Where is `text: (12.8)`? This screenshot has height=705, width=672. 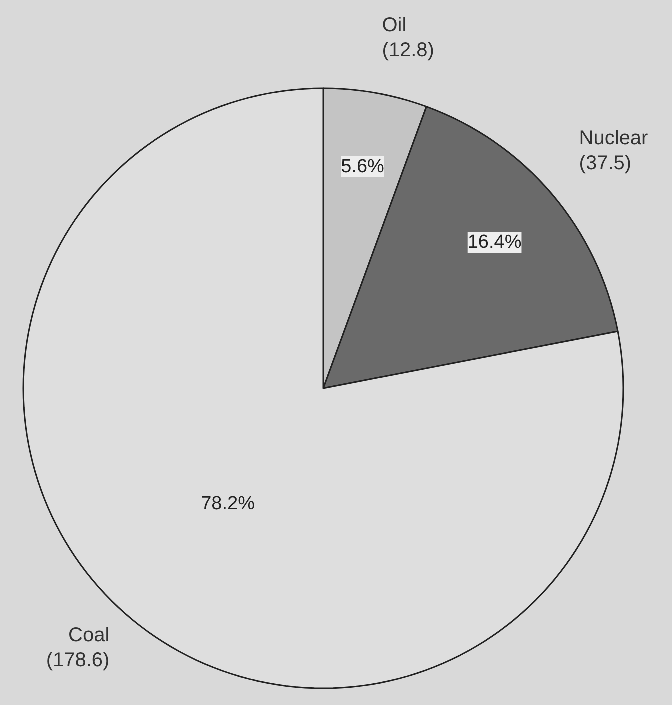 text: (12.8) is located at coordinates (408, 51).